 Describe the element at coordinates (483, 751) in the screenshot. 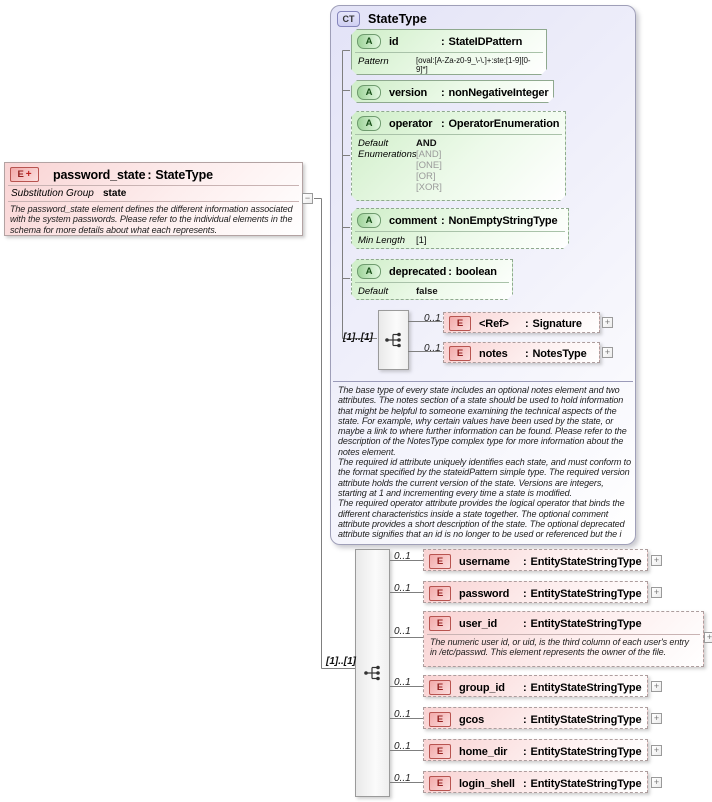

I see `element-name: home_dir` at that location.